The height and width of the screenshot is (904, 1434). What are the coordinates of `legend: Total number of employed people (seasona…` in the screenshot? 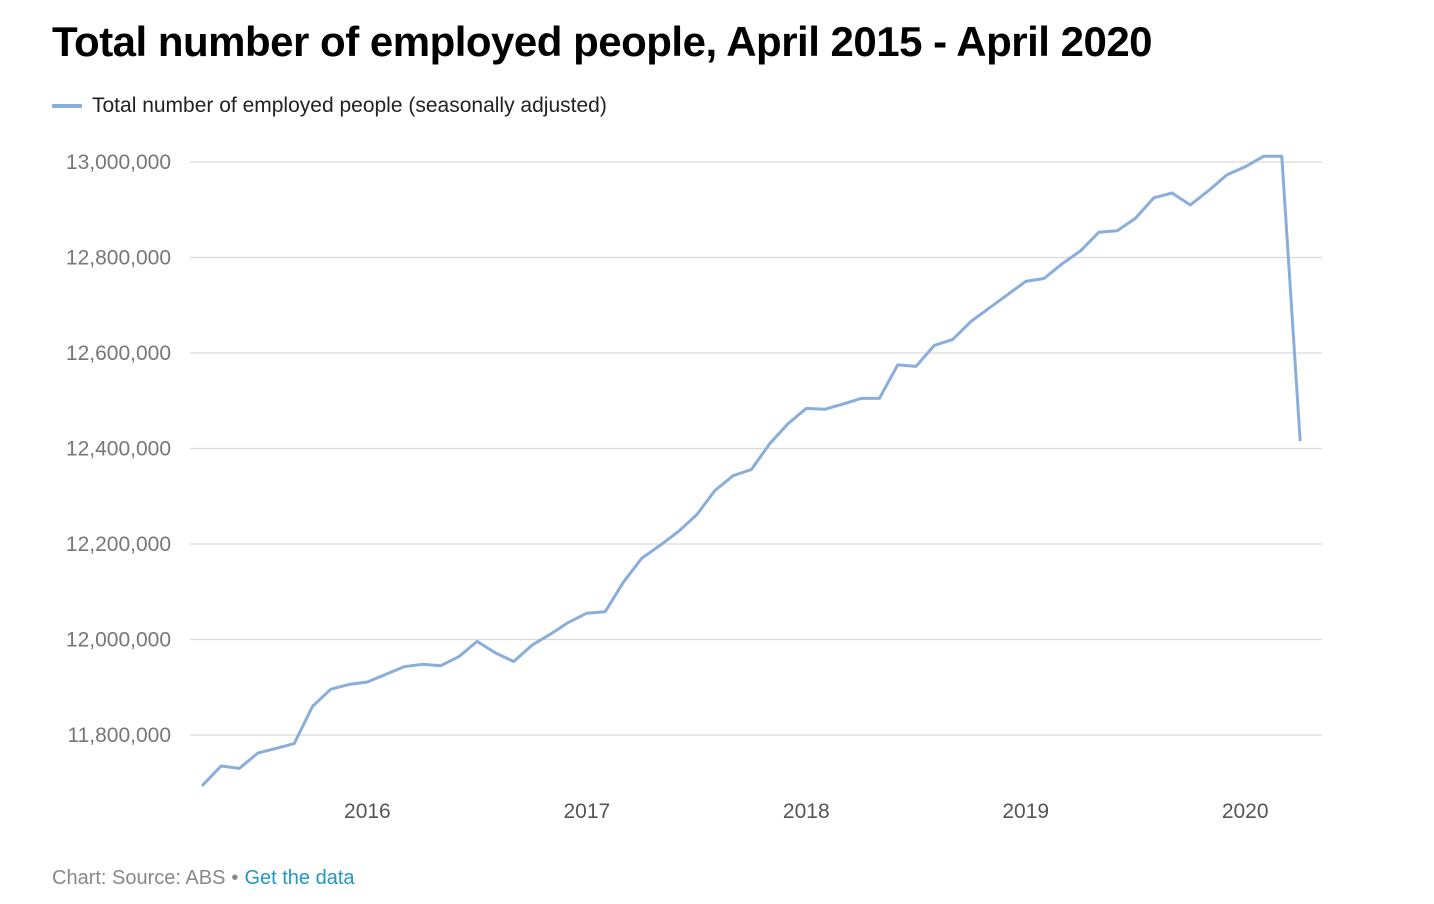 It's located at (329, 106).